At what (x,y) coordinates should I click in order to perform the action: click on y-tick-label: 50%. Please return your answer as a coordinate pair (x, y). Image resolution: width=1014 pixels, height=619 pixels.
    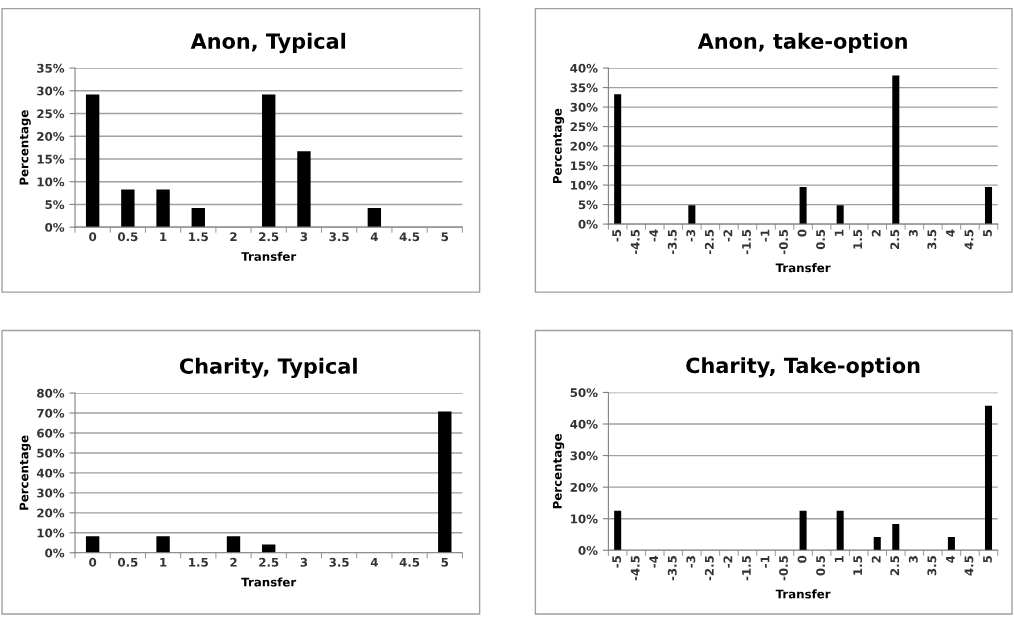
    Looking at the image, I should click on (51, 453).